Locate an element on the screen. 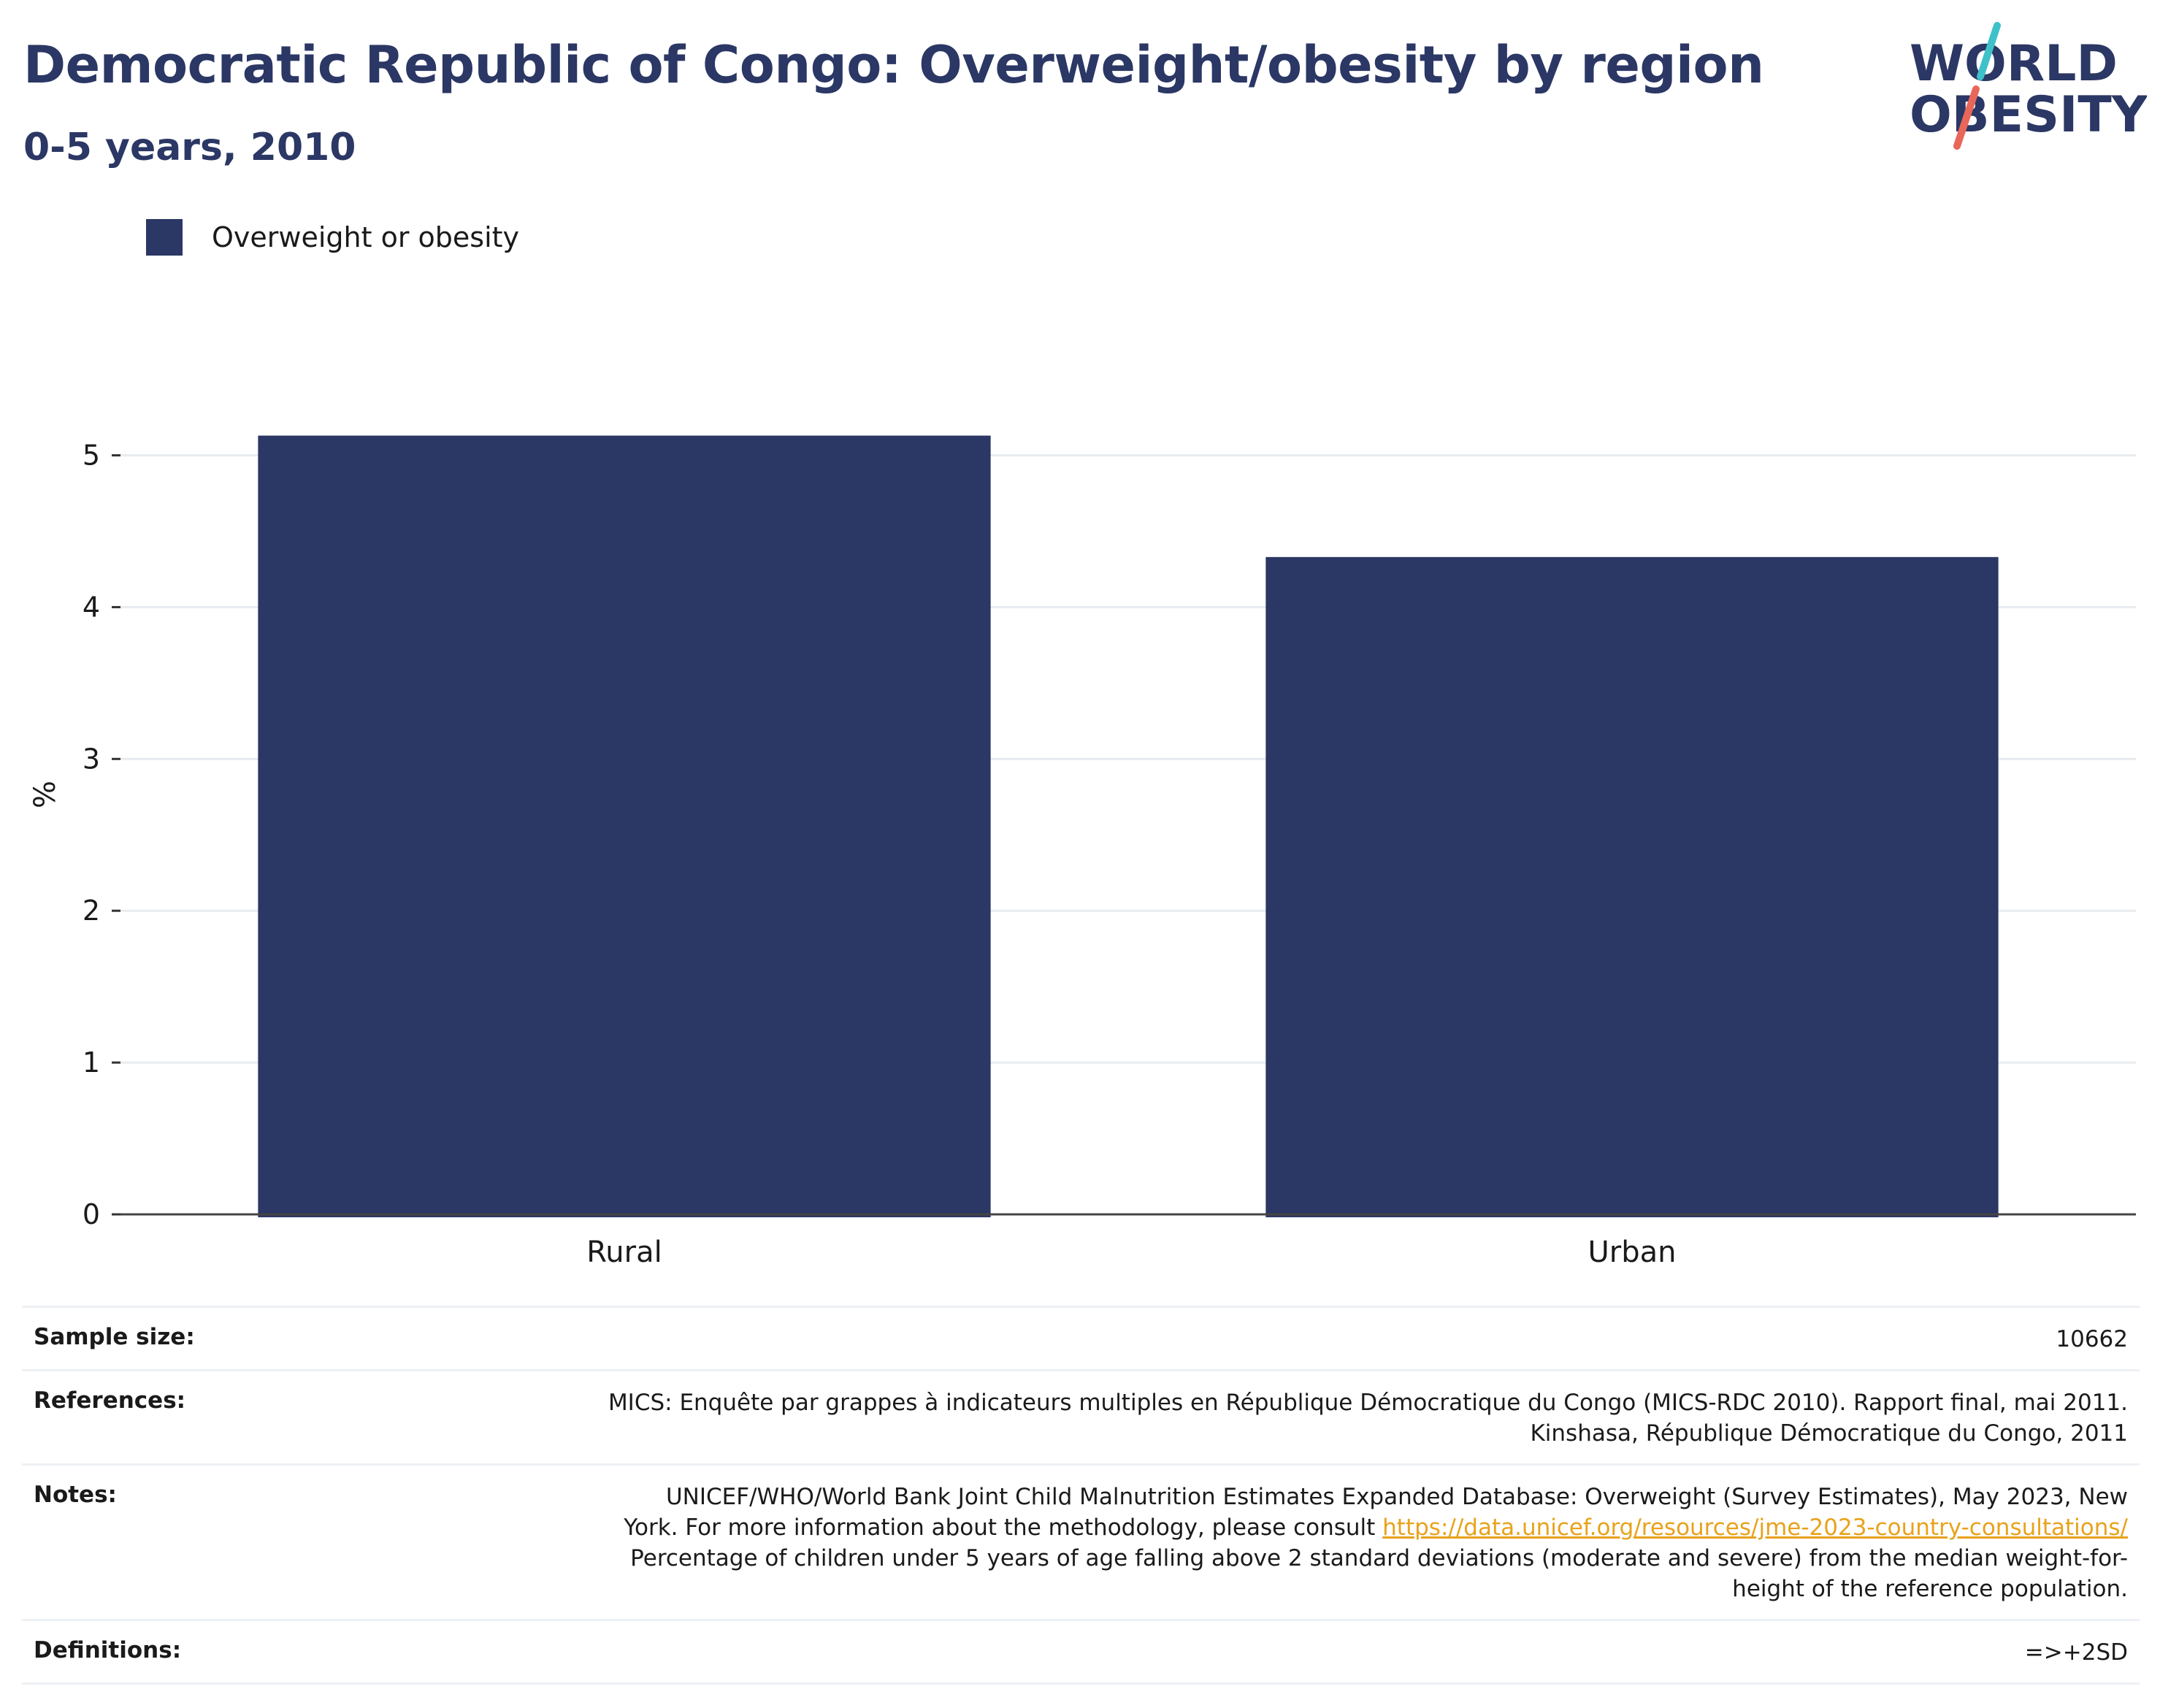 Image resolution: width=2160 pixels, height=1708 pixels. x-tick-label: Rural is located at coordinates (624, 1252).